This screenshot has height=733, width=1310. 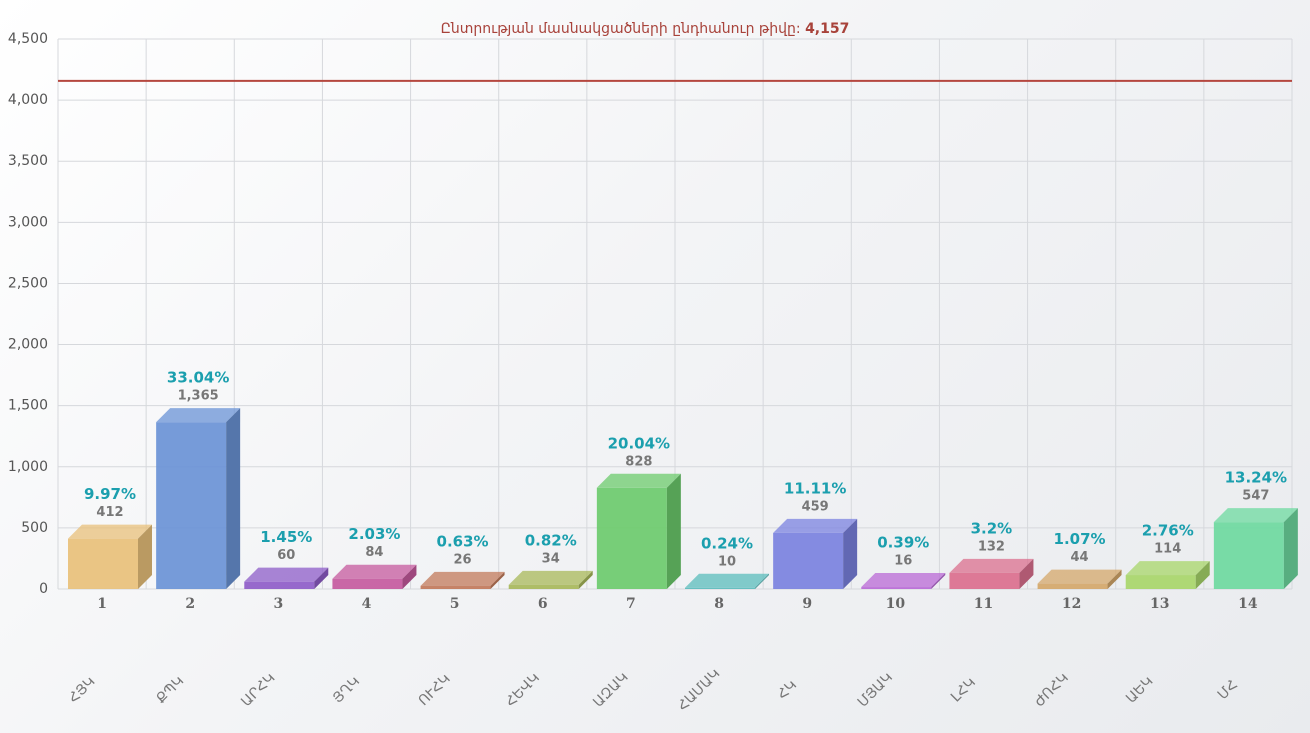 I want to click on value-label: 114, so click(x=1167, y=549).